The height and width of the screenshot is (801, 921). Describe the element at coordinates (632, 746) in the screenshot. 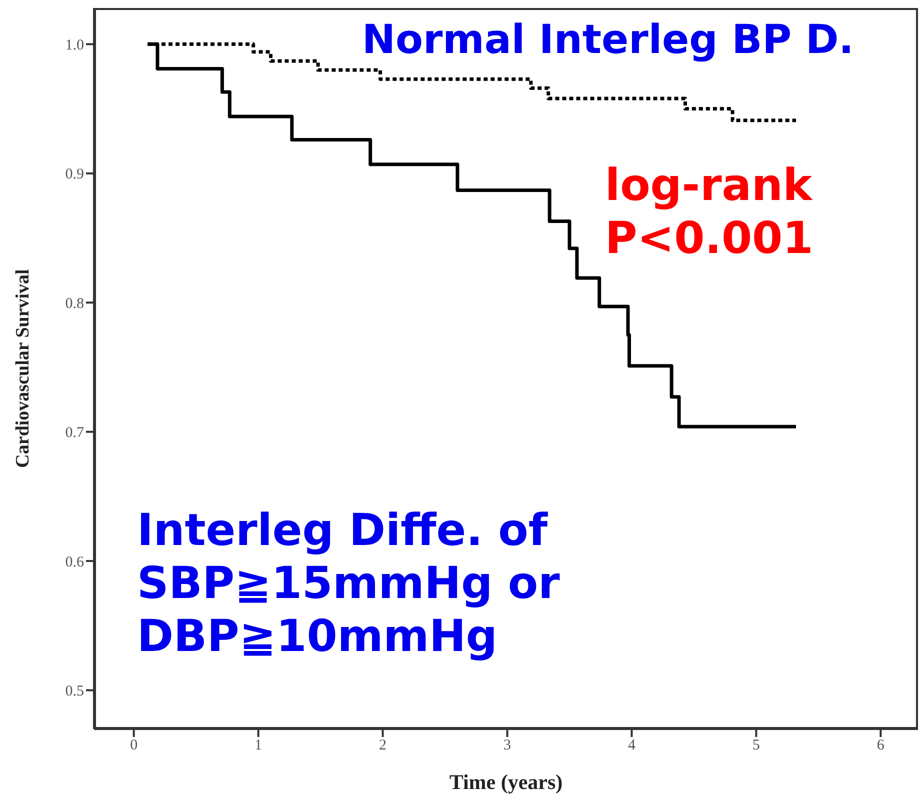

I see `x-tick-label: 4` at that location.